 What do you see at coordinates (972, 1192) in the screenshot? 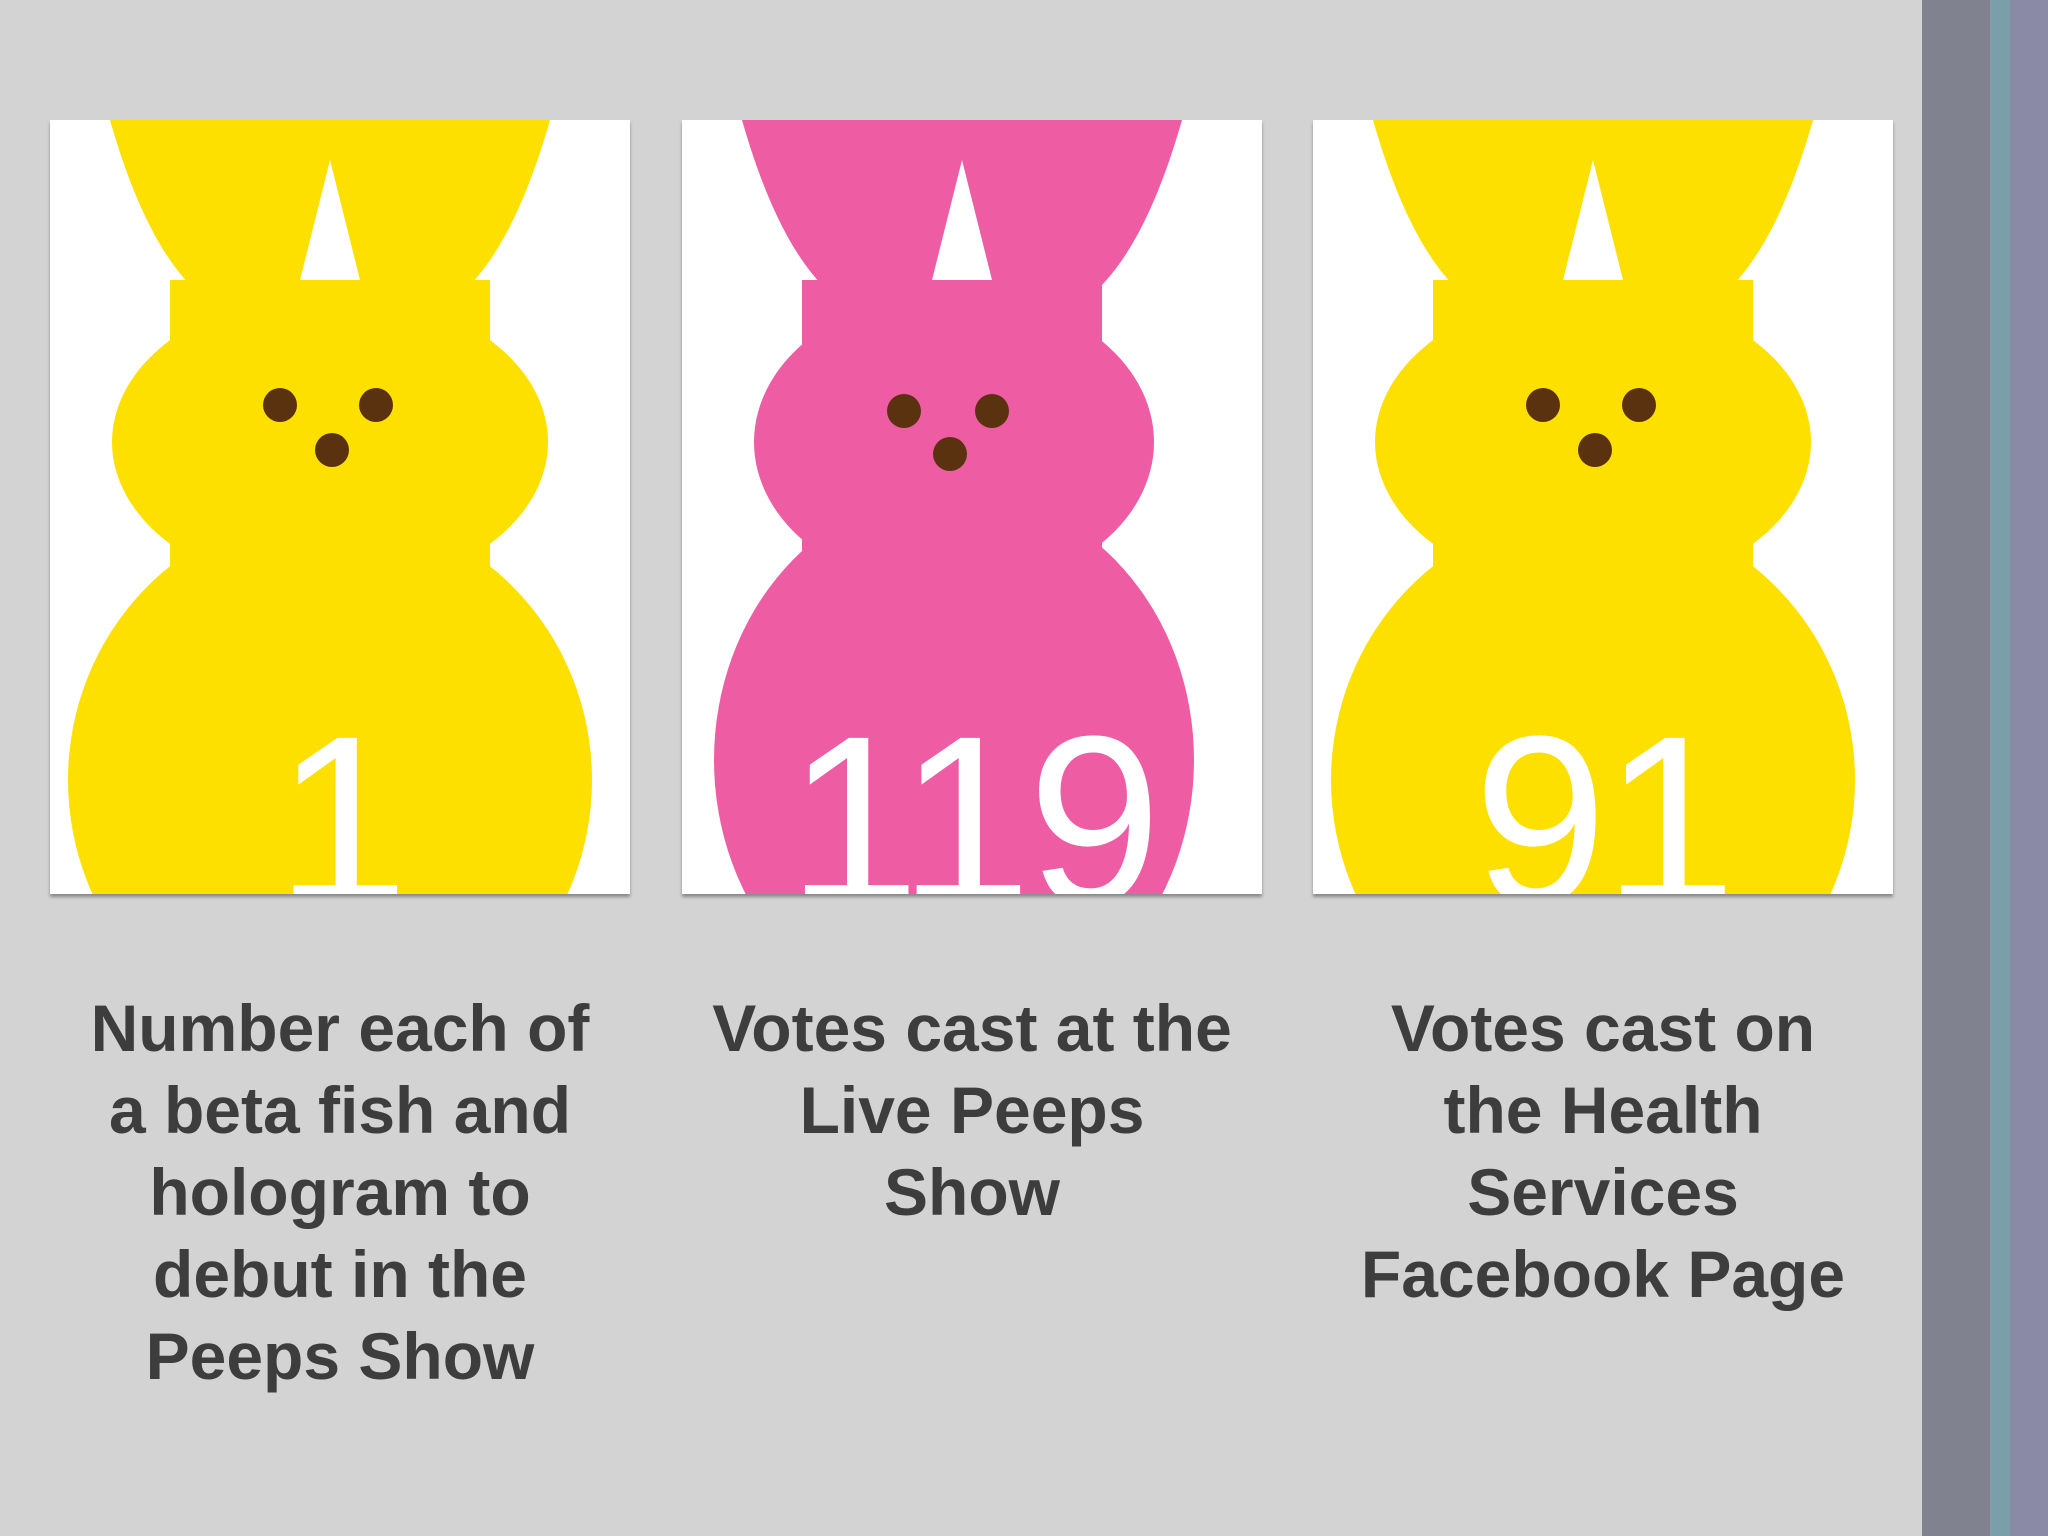
I see `caption-line: Show` at bounding box center [972, 1192].